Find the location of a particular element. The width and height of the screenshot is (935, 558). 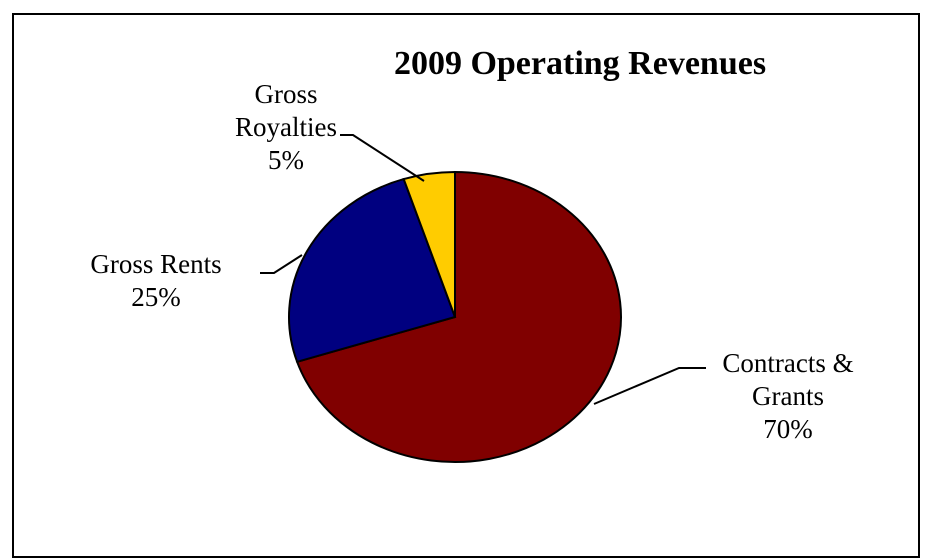

slice-category: Contracts & is located at coordinates (787, 363).